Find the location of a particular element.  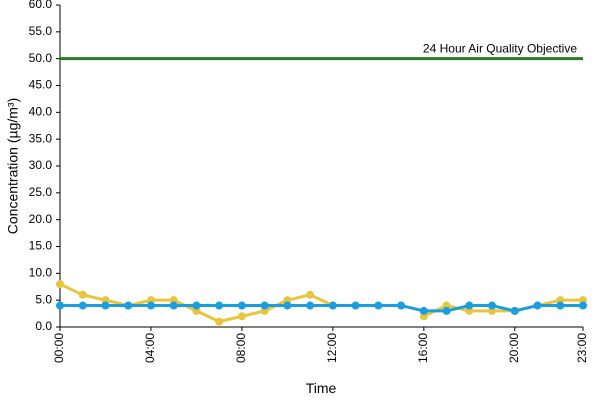

y-tick-label: 25.0 is located at coordinates (41, 192).